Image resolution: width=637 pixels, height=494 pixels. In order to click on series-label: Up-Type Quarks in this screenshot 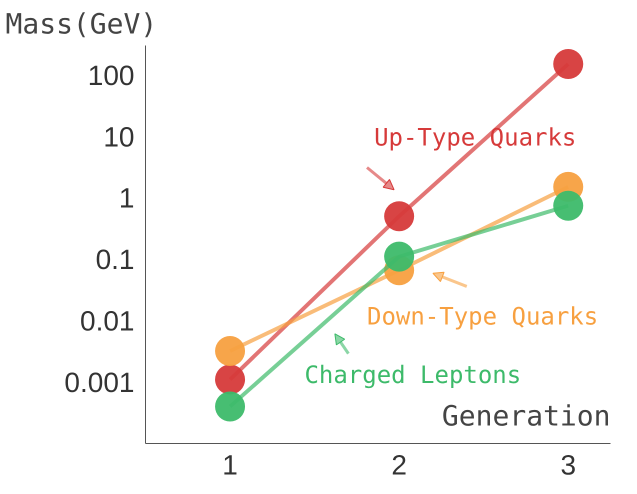, I will do `click(475, 137)`.